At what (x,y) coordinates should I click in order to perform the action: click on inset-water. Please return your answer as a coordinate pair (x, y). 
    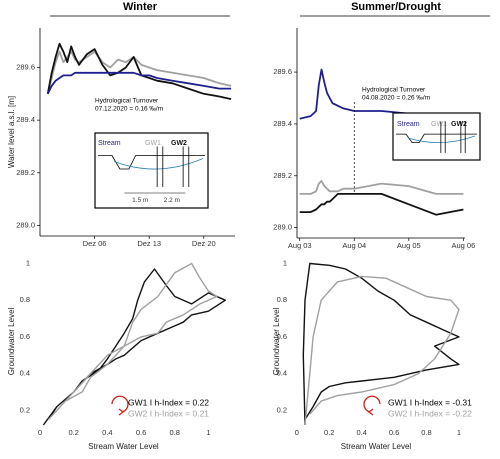
    Looking at the image, I should click on (159, 164).